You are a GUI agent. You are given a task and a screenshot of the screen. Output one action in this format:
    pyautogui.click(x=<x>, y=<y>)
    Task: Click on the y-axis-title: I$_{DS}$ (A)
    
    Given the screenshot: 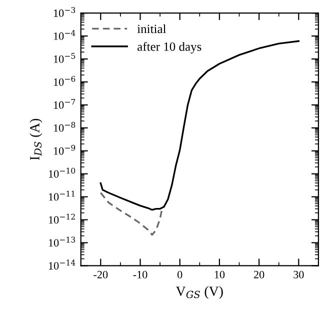 What is the action you would take?
    pyautogui.click(x=36, y=139)
    